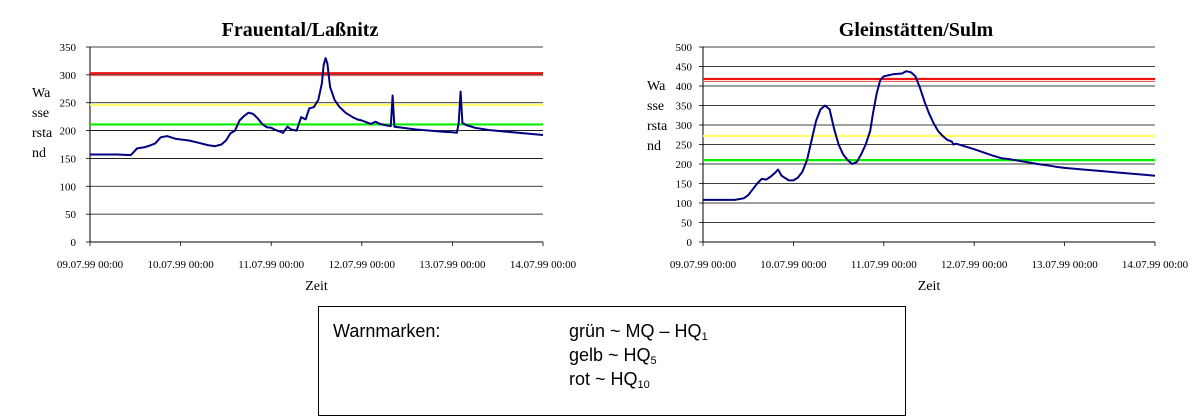  Describe the element at coordinates (643, 385) in the screenshot. I see `legend-row-sub: 10` at that location.